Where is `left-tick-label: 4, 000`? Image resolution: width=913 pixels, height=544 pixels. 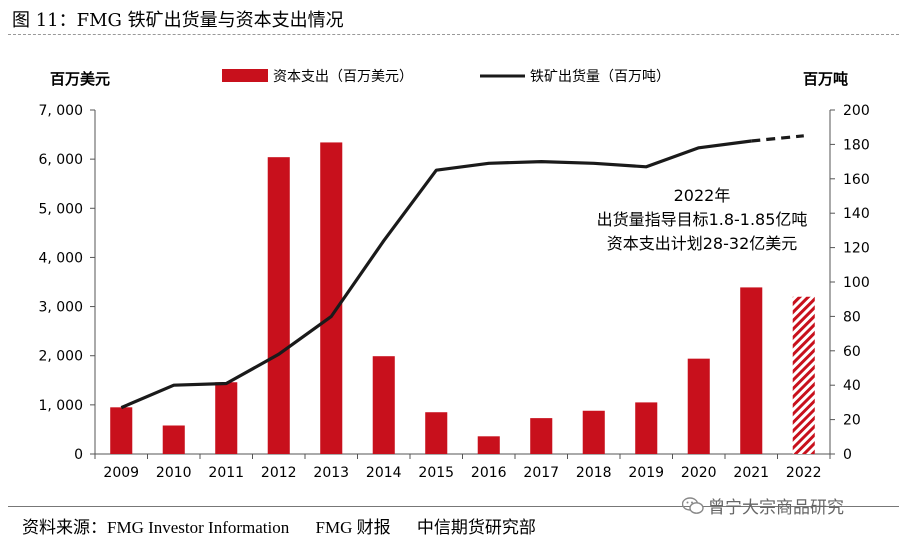
left-tick-label: 4, 000 is located at coordinates (60, 258).